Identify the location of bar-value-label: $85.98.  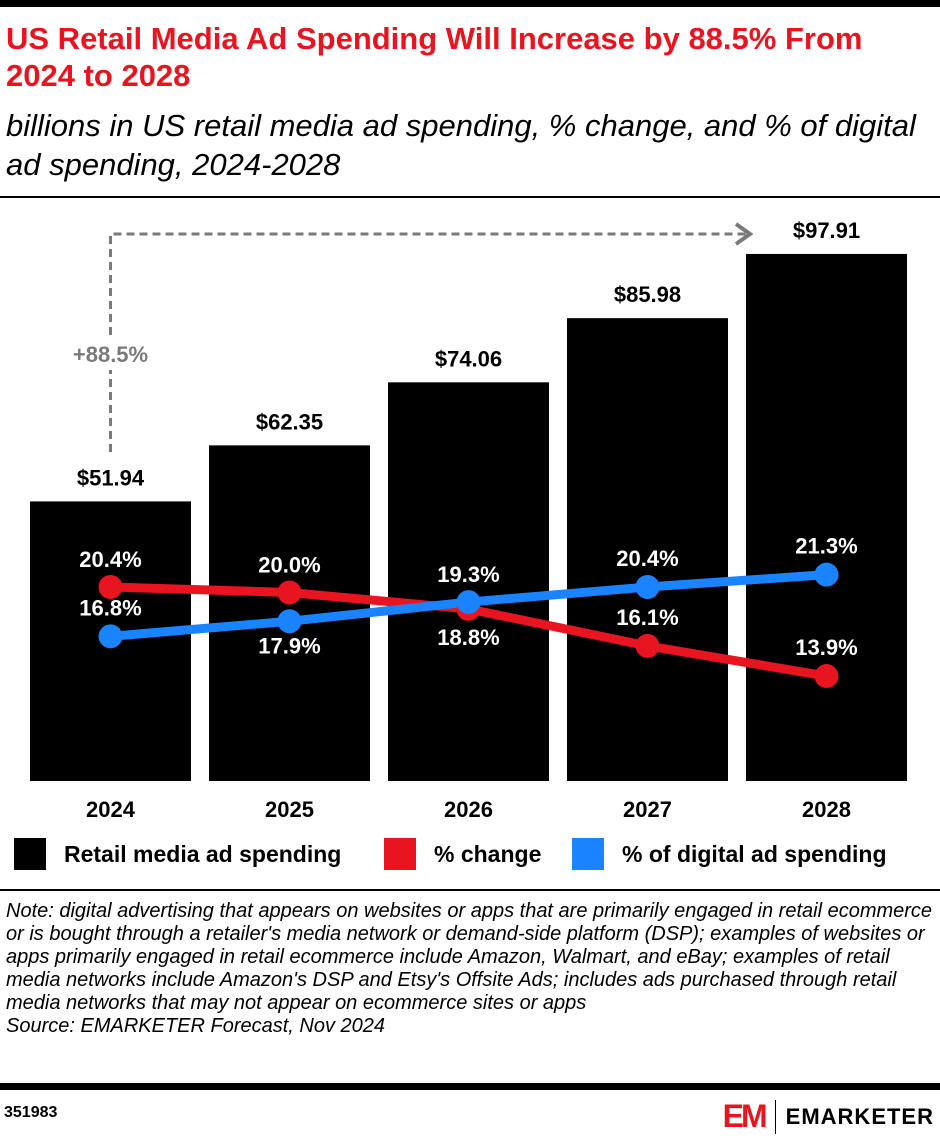
(647, 294).